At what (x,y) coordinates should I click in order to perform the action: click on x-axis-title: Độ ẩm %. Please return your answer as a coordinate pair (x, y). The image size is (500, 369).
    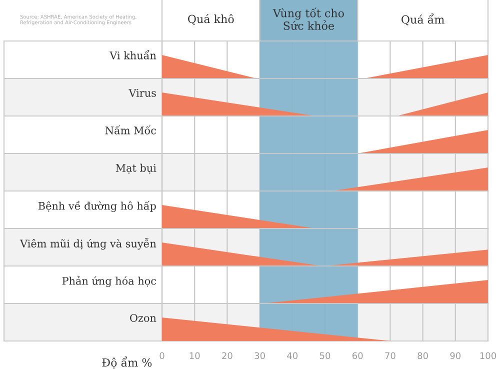
    Looking at the image, I should click on (127, 362).